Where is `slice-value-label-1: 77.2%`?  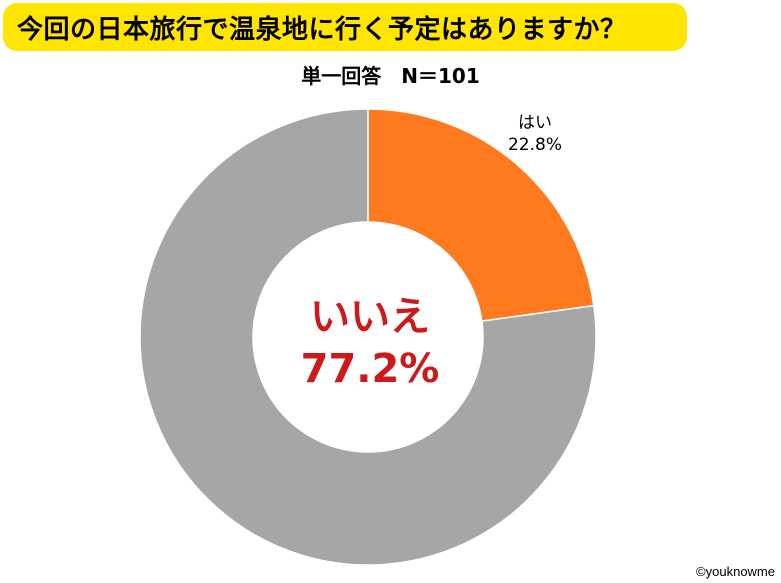
slice-value-label-1: 77.2% is located at coordinates (370, 369).